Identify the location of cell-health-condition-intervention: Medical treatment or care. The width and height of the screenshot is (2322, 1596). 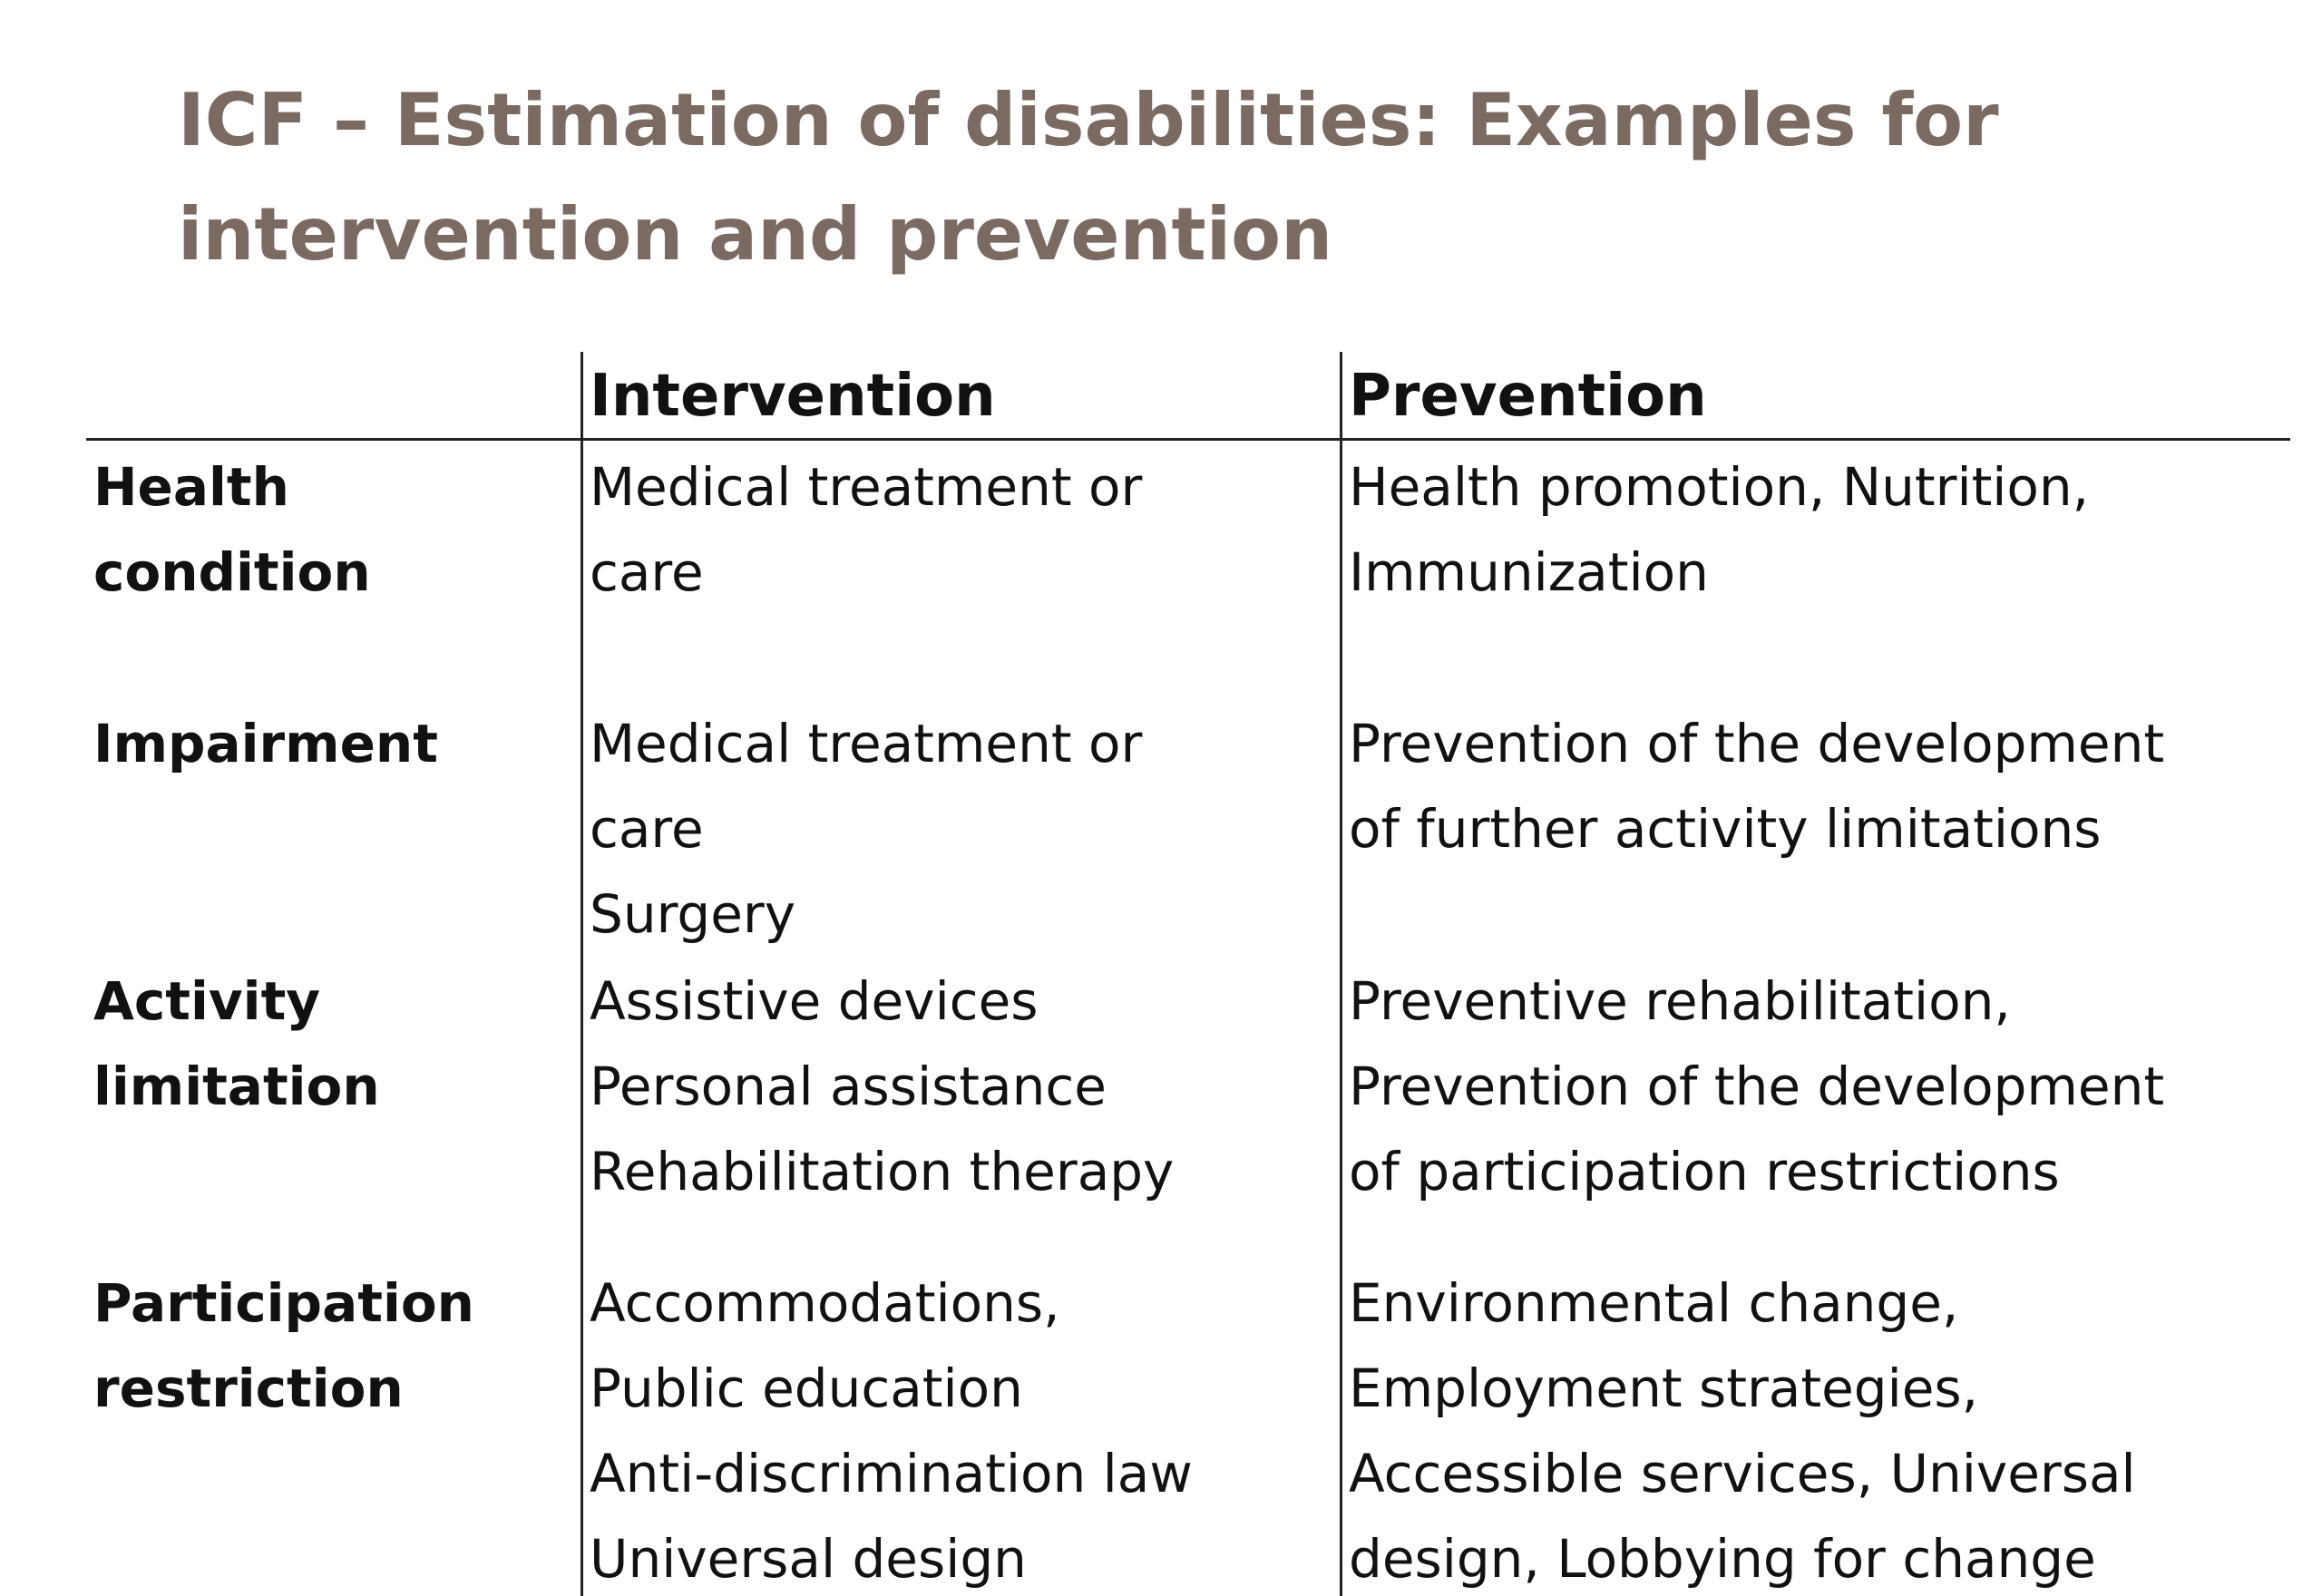
(867, 529).